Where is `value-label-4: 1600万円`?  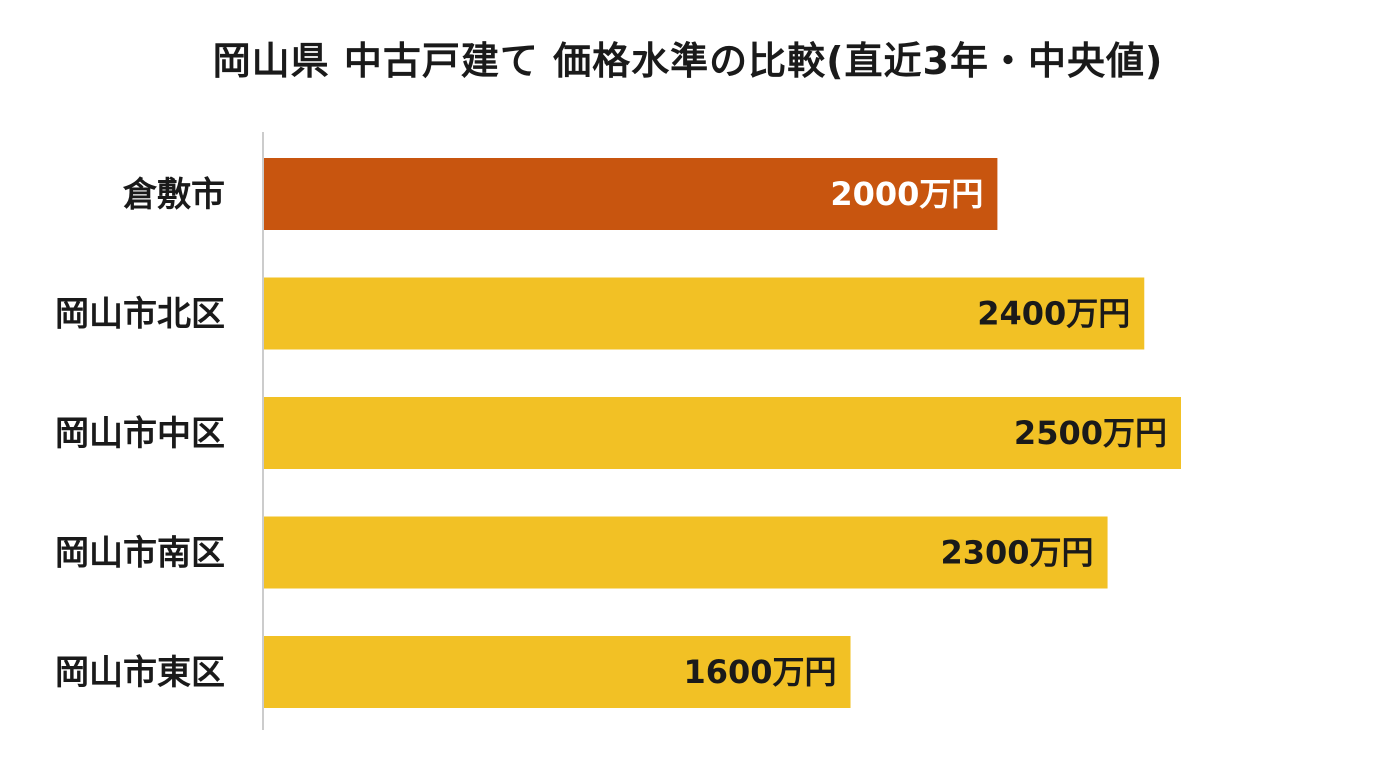 value-label-4: 1600万円 is located at coordinates (759, 672).